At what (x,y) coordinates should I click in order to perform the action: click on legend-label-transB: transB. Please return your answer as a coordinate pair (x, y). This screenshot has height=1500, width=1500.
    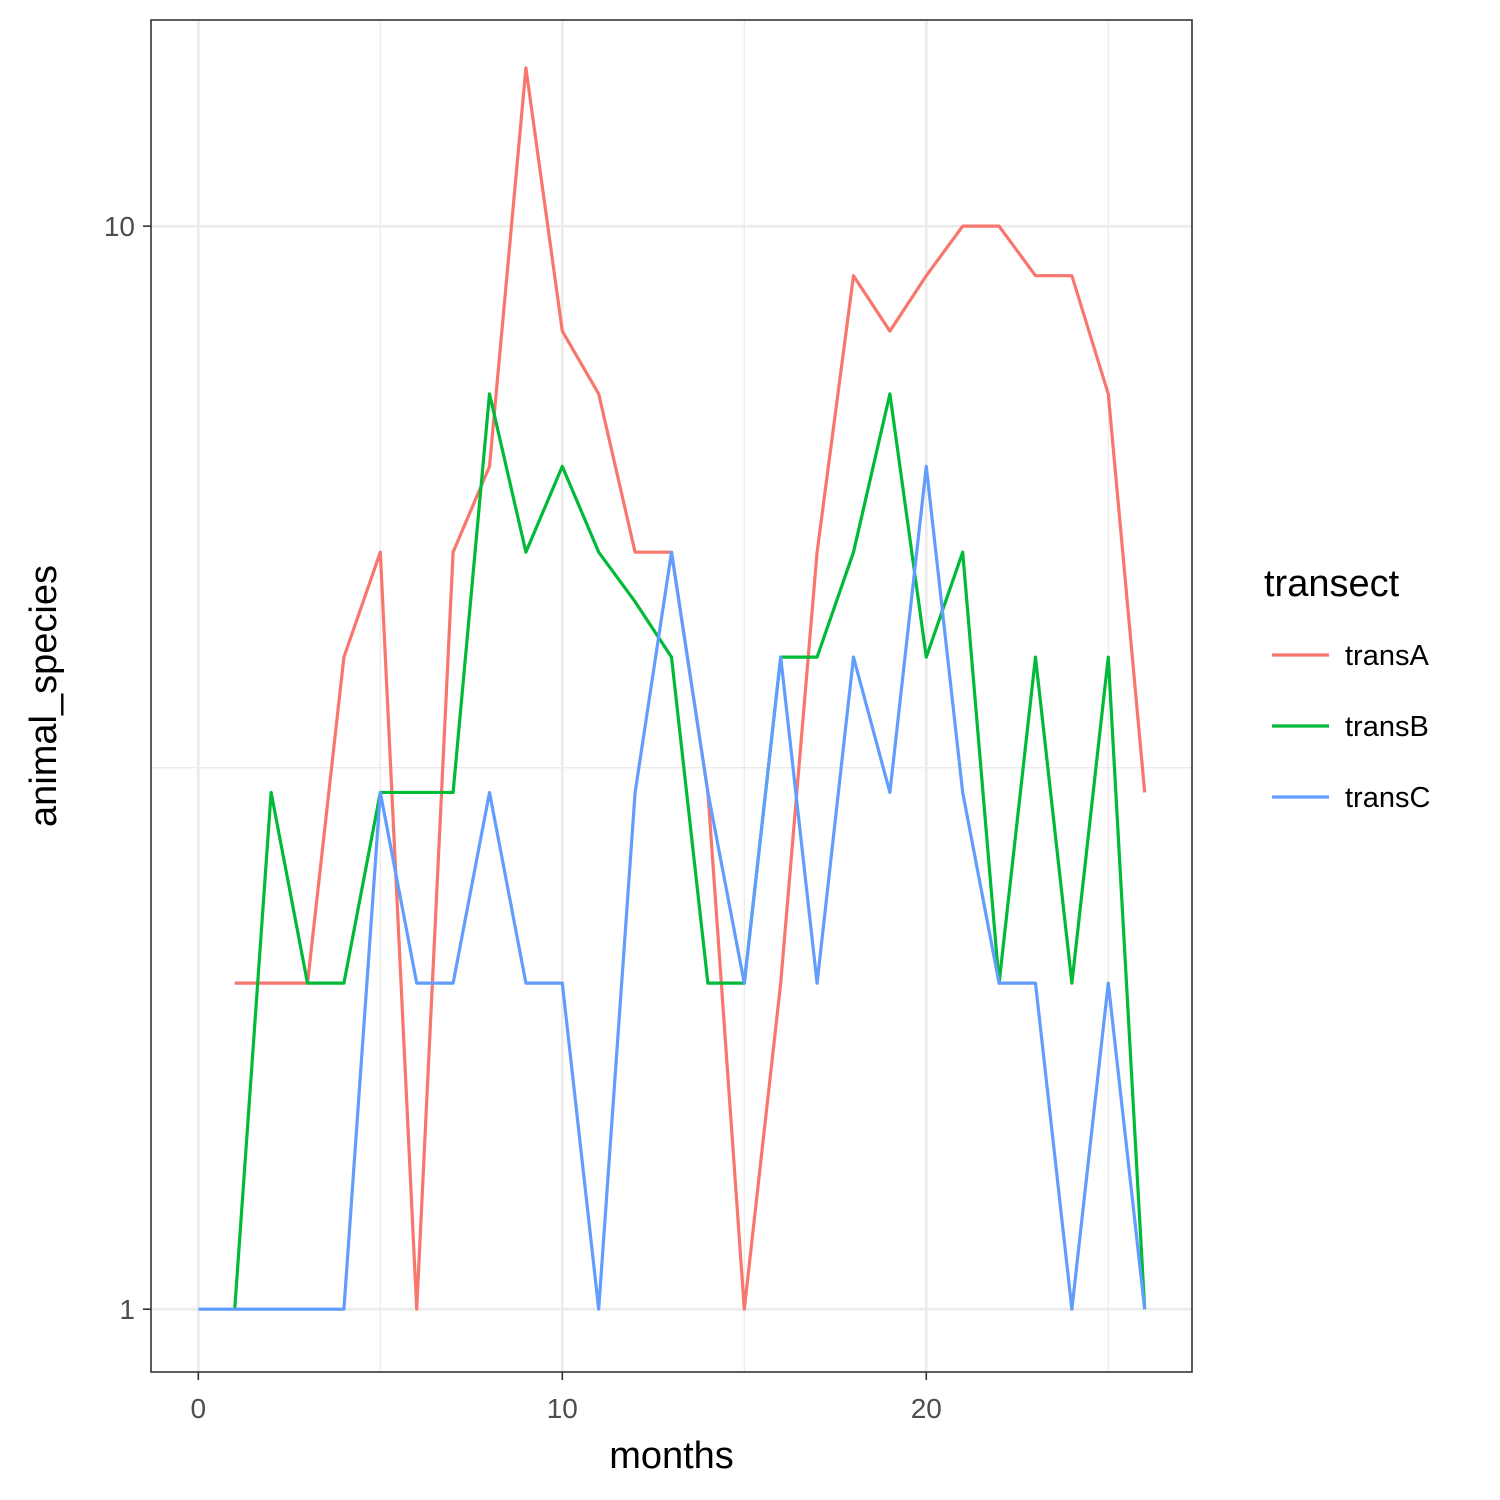
    Looking at the image, I should click on (1387, 727).